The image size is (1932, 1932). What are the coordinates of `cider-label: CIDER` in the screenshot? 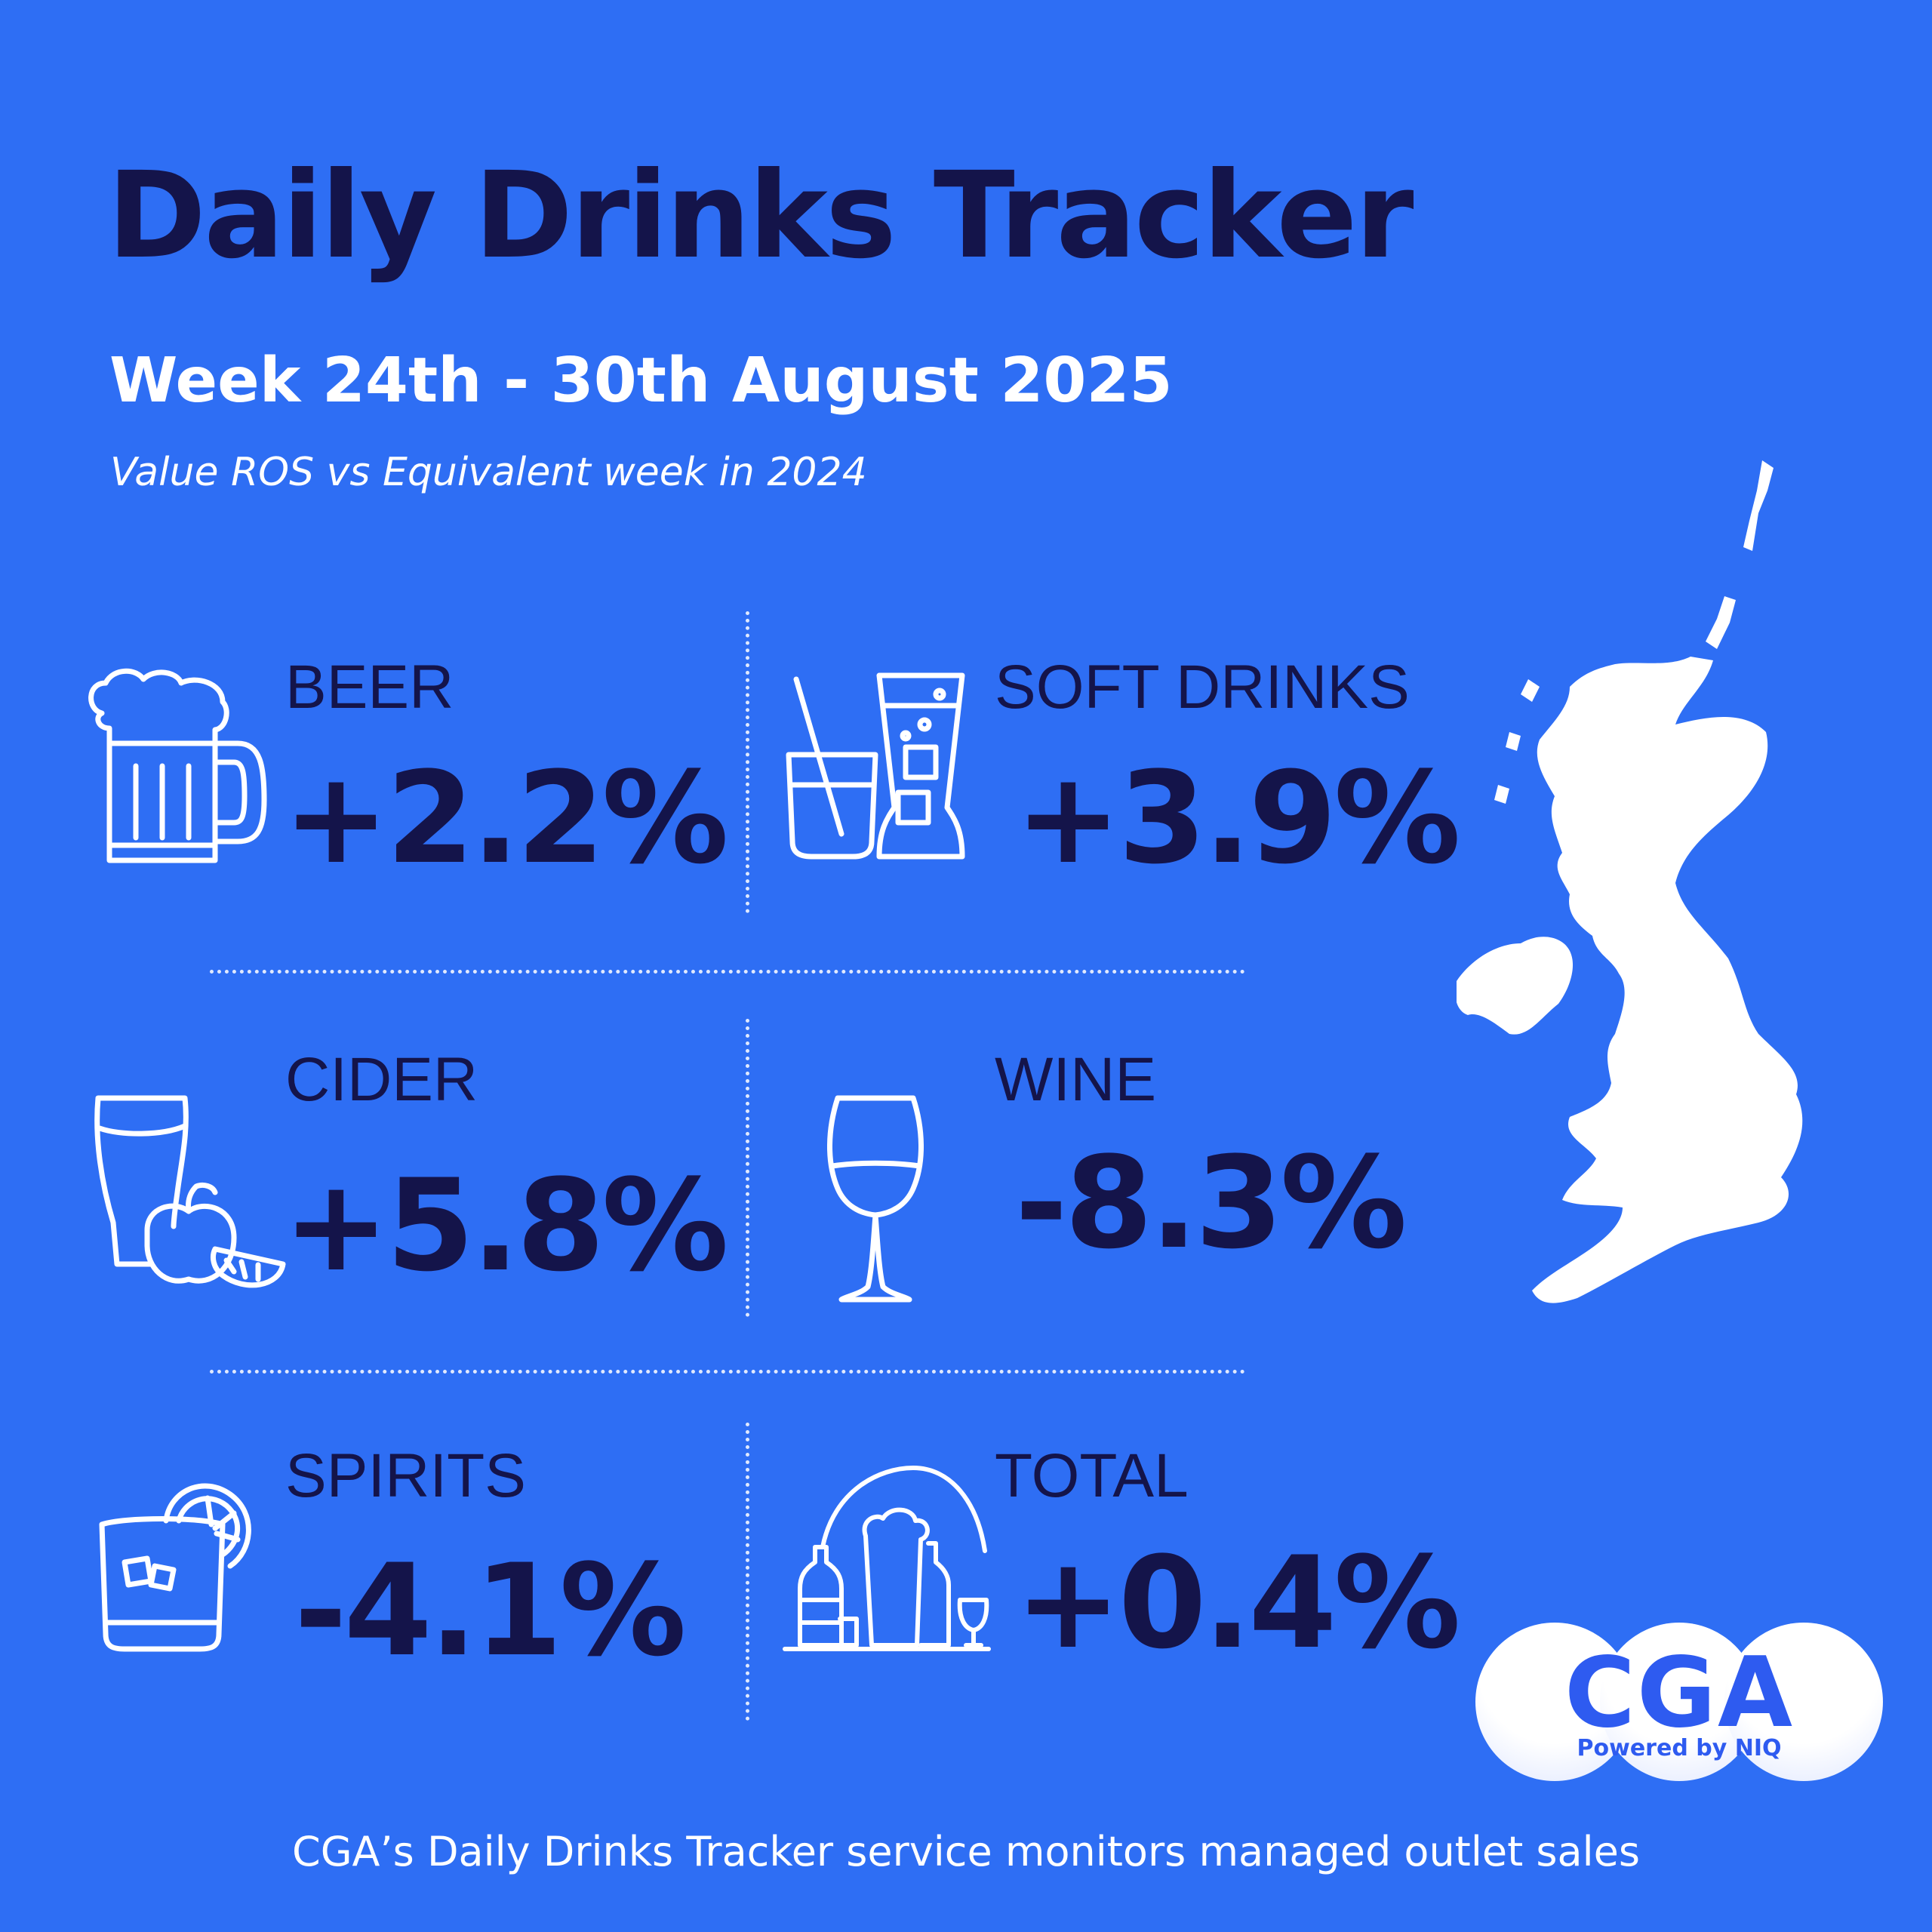 It's located at (381, 1079).